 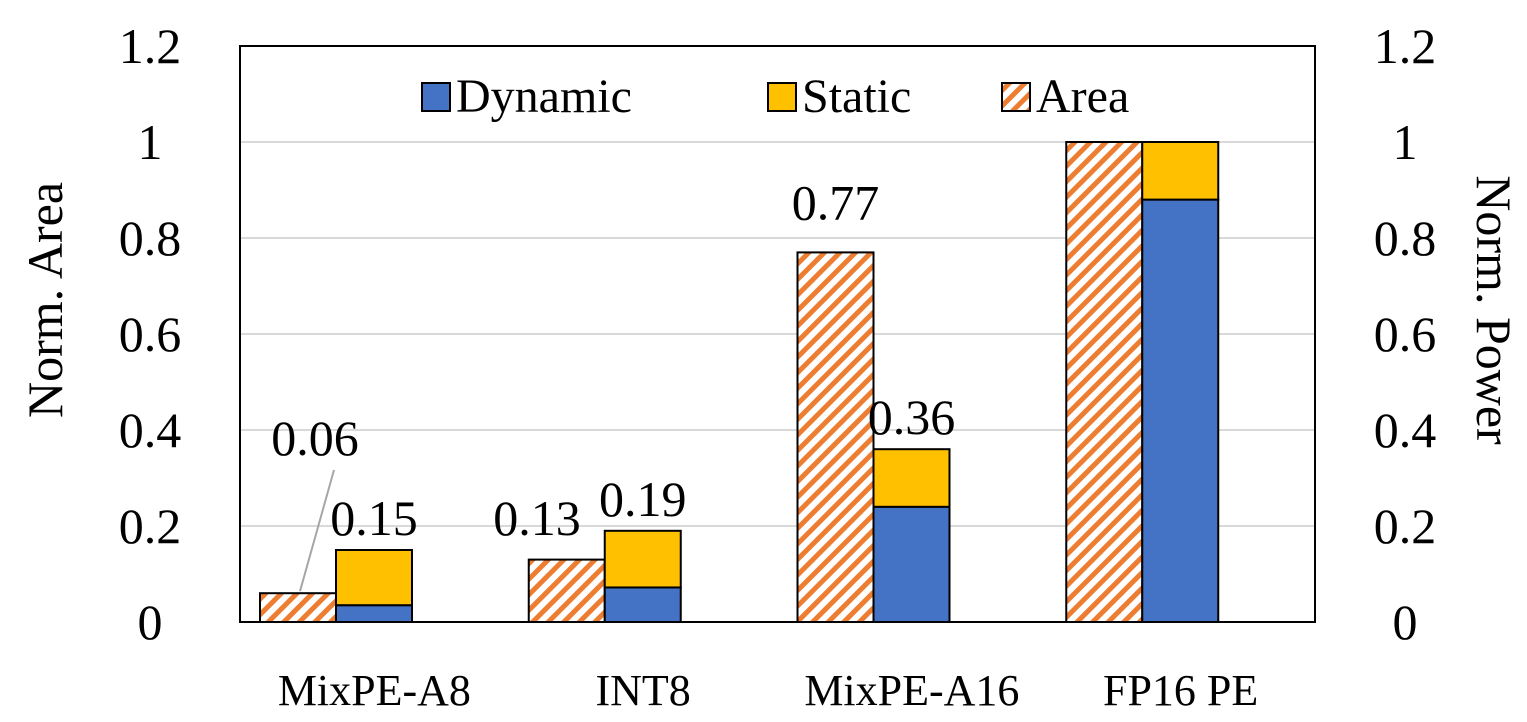 What do you see at coordinates (1405, 430) in the screenshot?
I see `right-tick-label: 0.4` at bounding box center [1405, 430].